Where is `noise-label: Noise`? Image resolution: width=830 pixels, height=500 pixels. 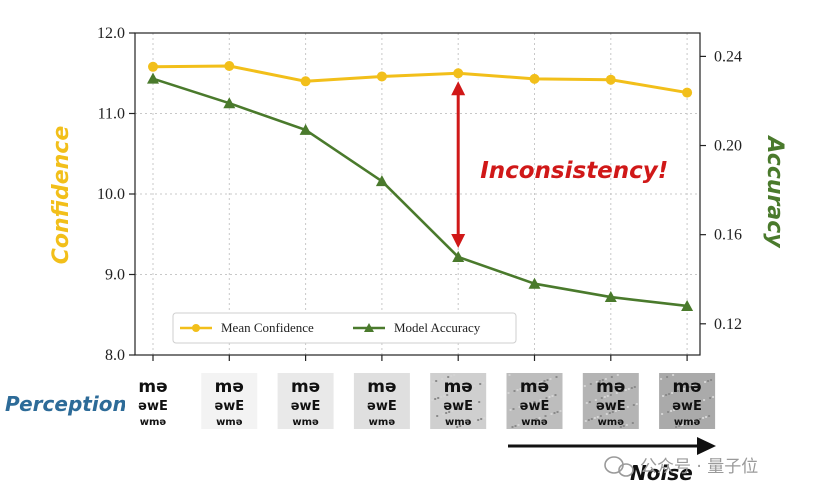 noise-label: Noise is located at coordinates (661, 473).